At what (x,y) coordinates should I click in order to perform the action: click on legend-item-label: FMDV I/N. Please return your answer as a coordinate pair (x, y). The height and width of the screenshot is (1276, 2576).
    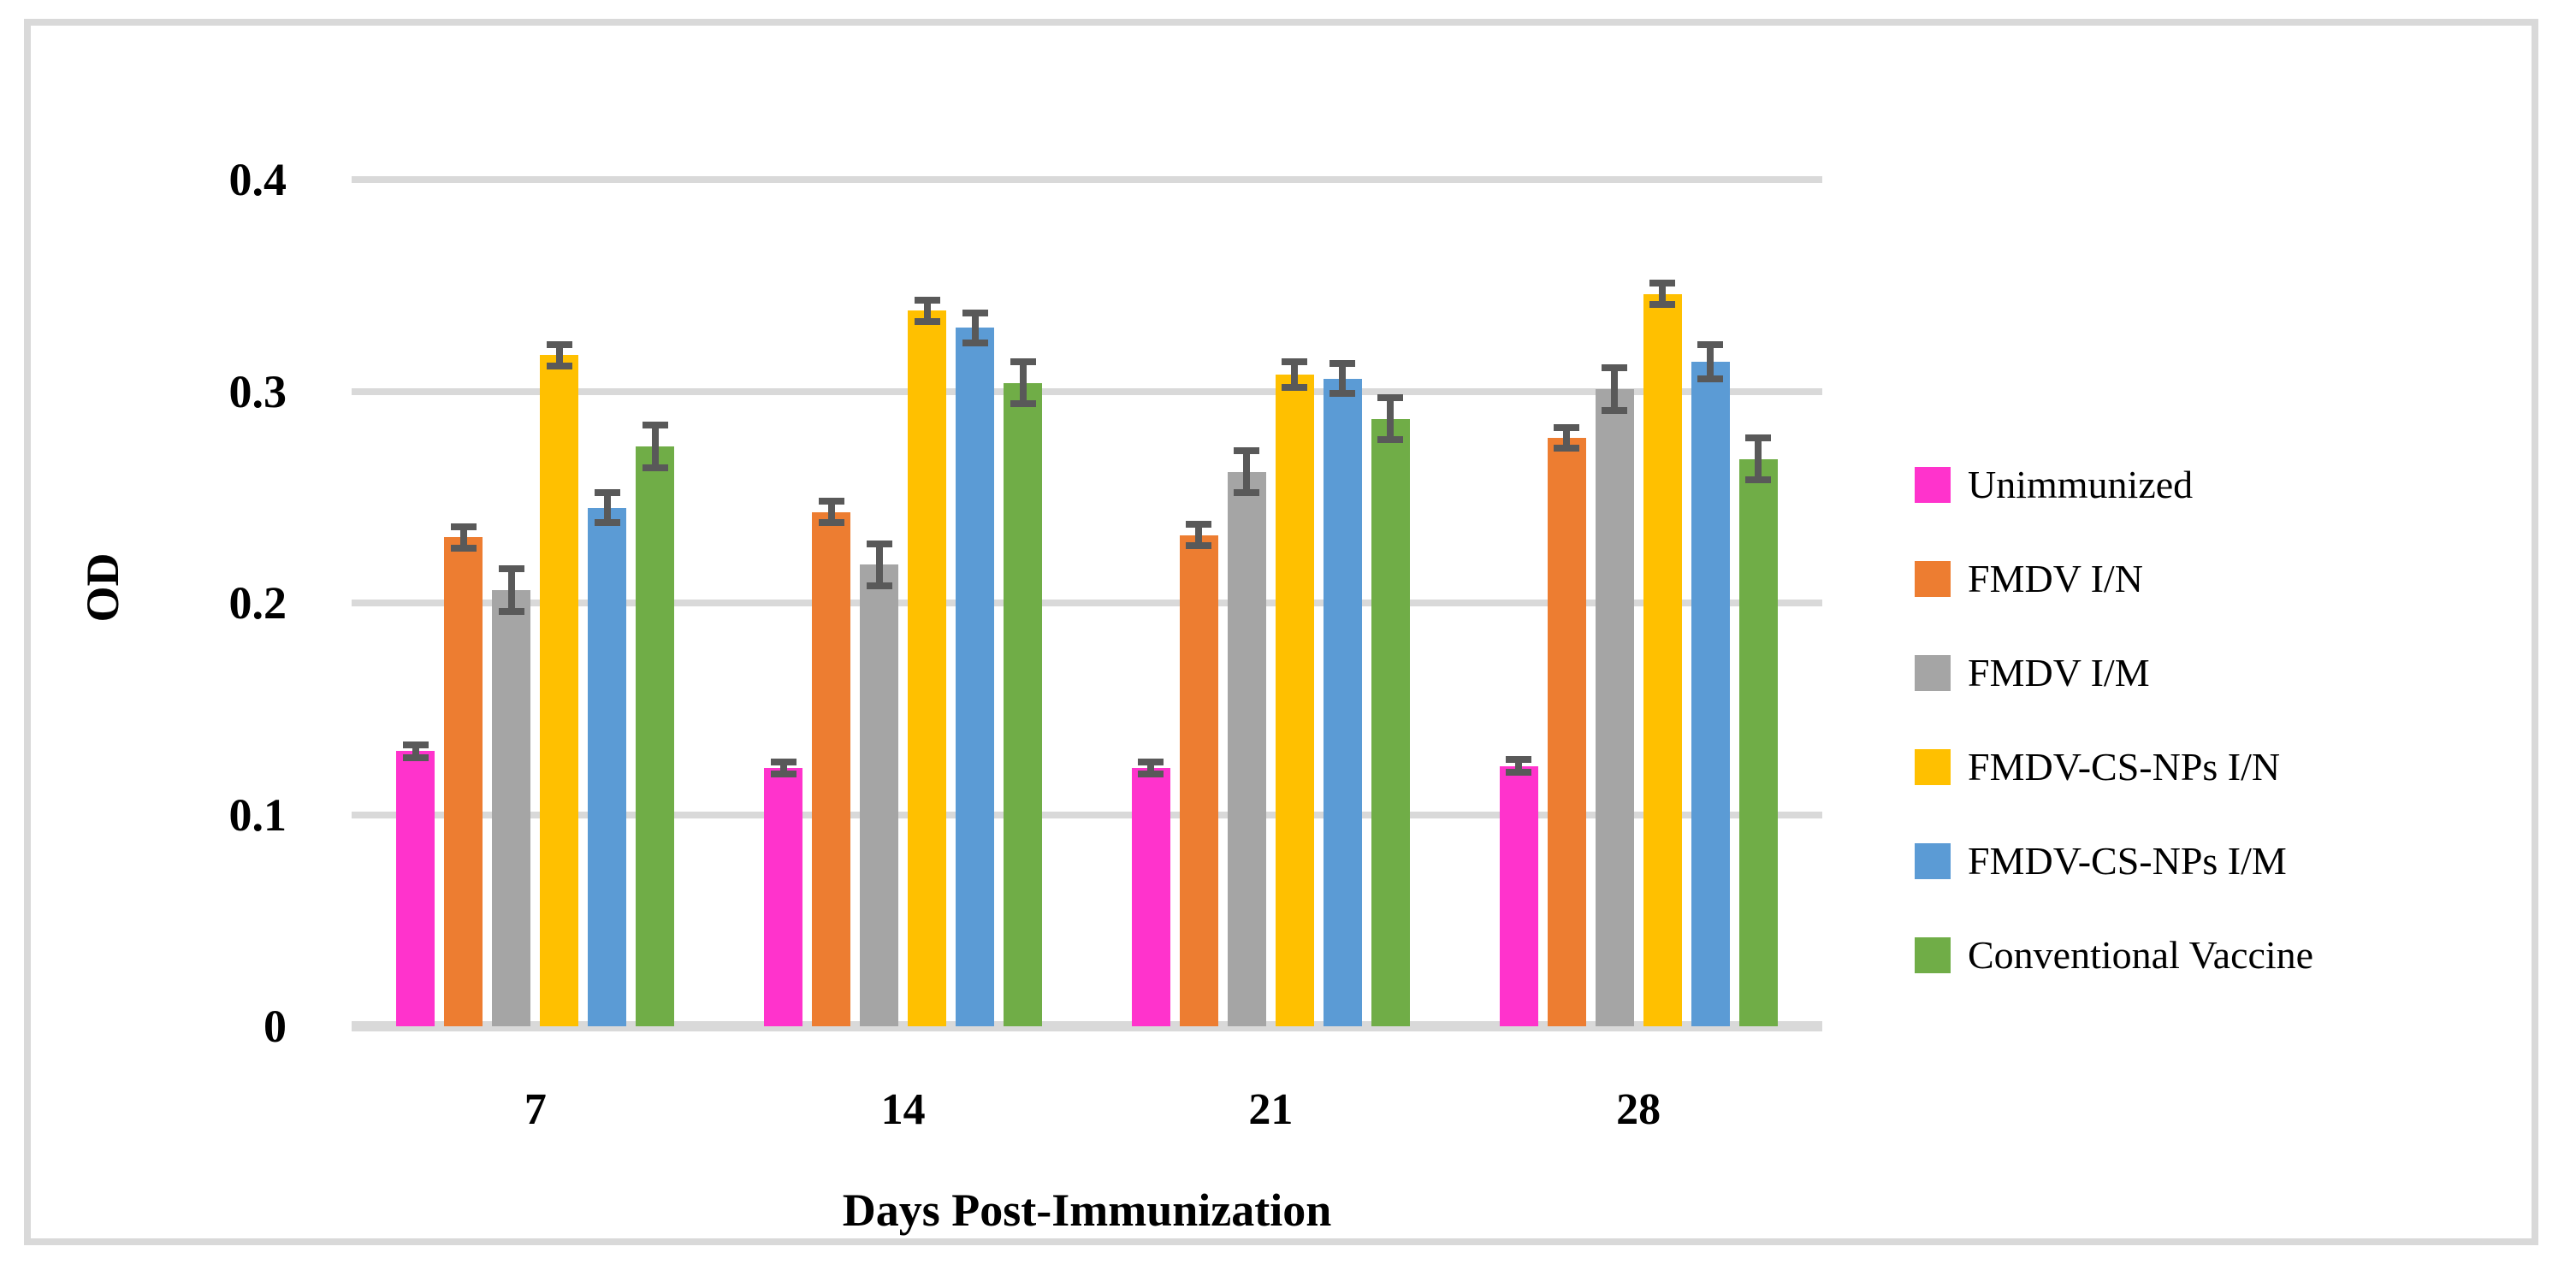
    Looking at the image, I should click on (2055, 578).